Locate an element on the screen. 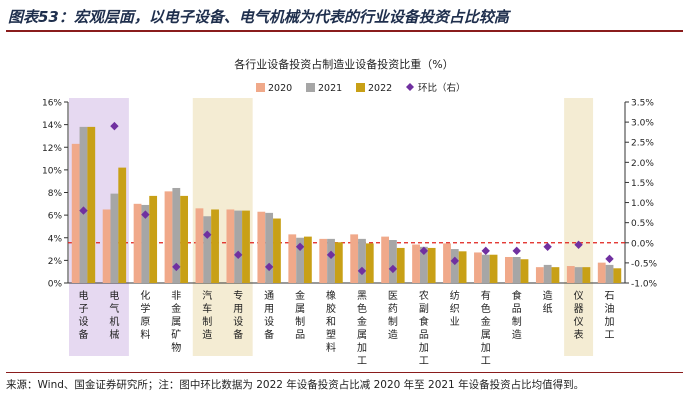  category-label: 电气机械 is located at coordinates (114, 315).